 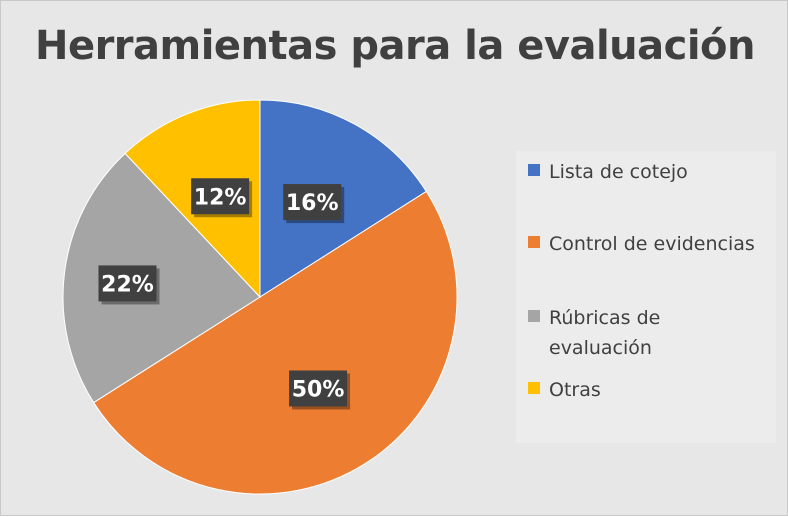 I want to click on legend-item-lista-de-cotejo: Lista de cotejo, so click(x=651, y=172).